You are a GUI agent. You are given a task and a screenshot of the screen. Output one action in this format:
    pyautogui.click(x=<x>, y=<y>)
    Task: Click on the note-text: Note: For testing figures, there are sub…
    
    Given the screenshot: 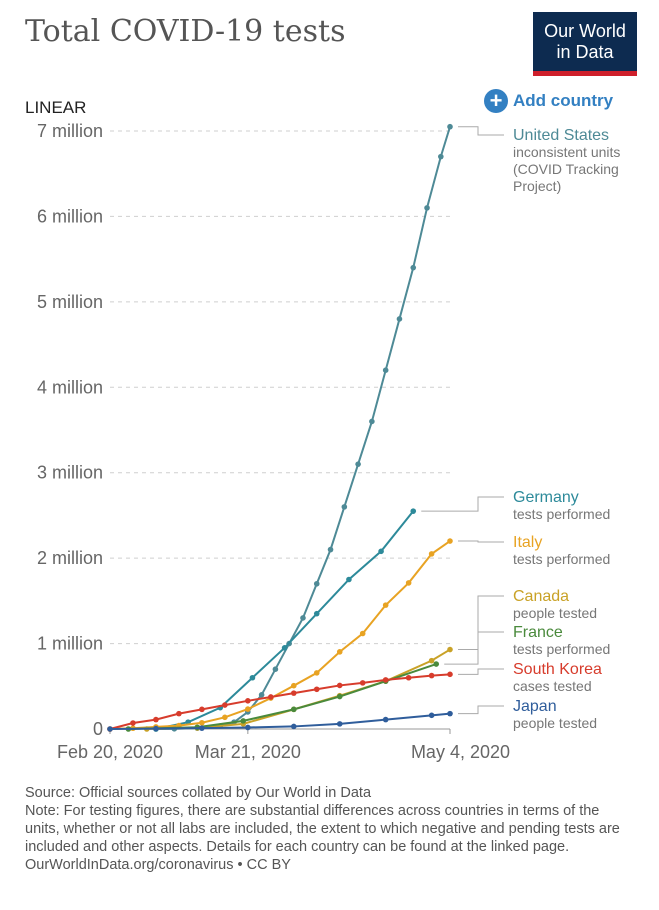 What is the action you would take?
    pyautogui.click(x=322, y=829)
    